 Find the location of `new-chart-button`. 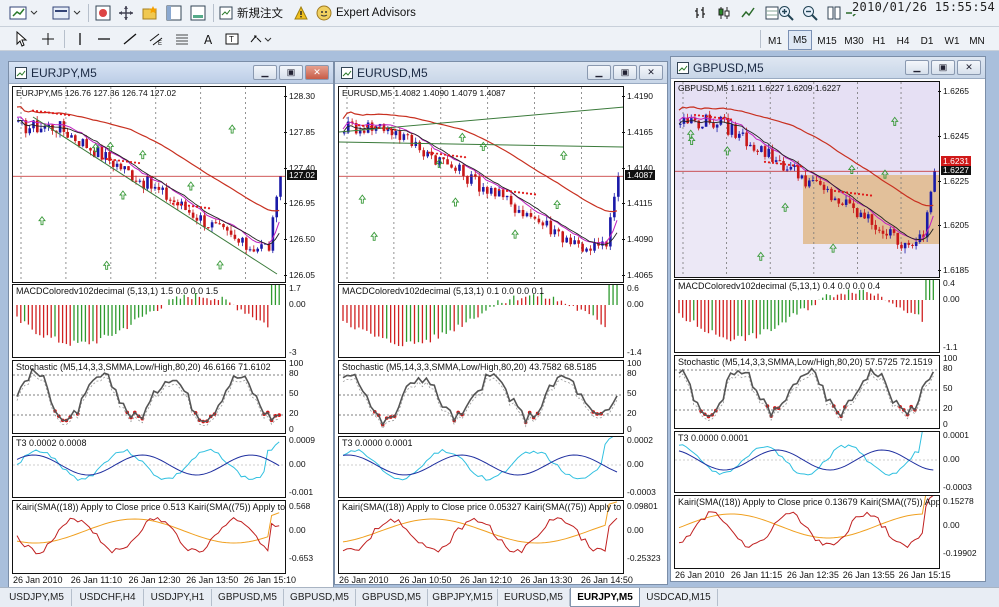

new-chart-button is located at coordinates (24, 13).